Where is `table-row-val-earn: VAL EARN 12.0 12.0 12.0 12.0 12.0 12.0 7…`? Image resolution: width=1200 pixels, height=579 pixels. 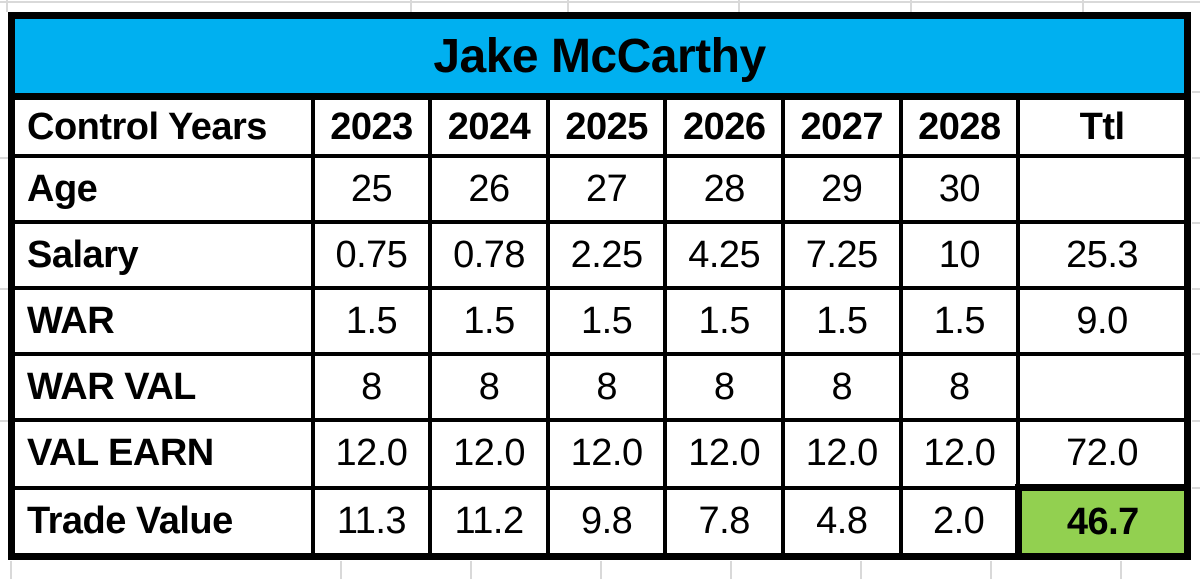
table-row-val-earn: VAL EARN 12.0 12.0 12.0 12.0 12.0 12.0 7… is located at coordinates (599, 454).